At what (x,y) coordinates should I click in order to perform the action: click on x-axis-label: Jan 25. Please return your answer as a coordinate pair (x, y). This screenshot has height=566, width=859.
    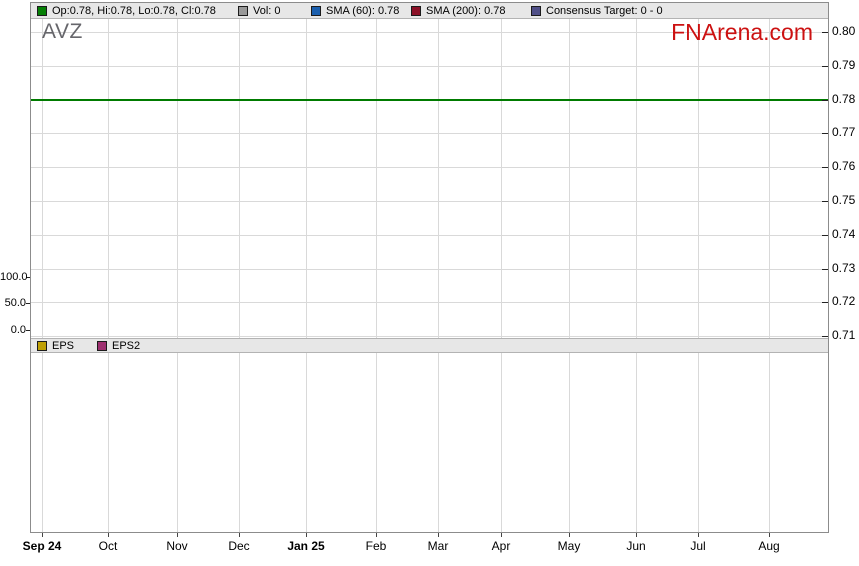
    Looking at the image, I should click on (306, 546).